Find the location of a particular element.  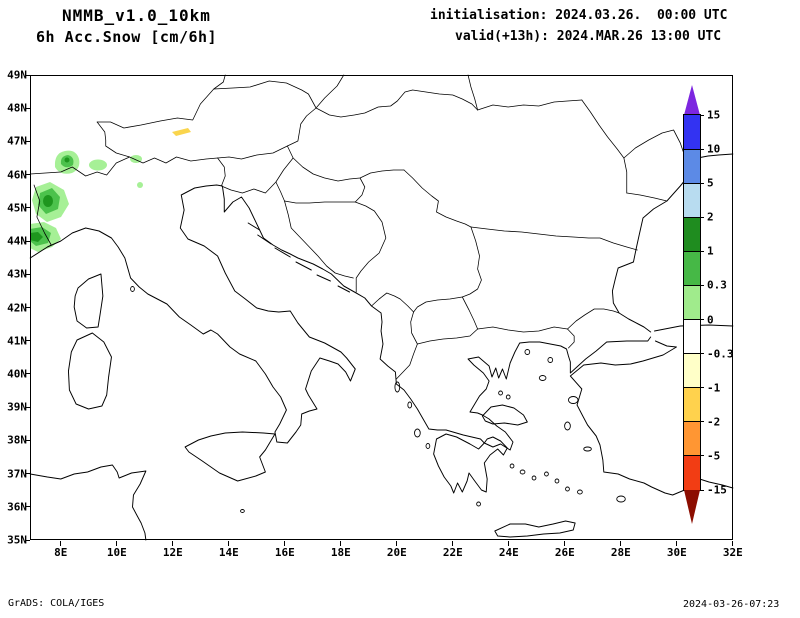

lat-tick-label: 40N is located at coordinates (17, 374).